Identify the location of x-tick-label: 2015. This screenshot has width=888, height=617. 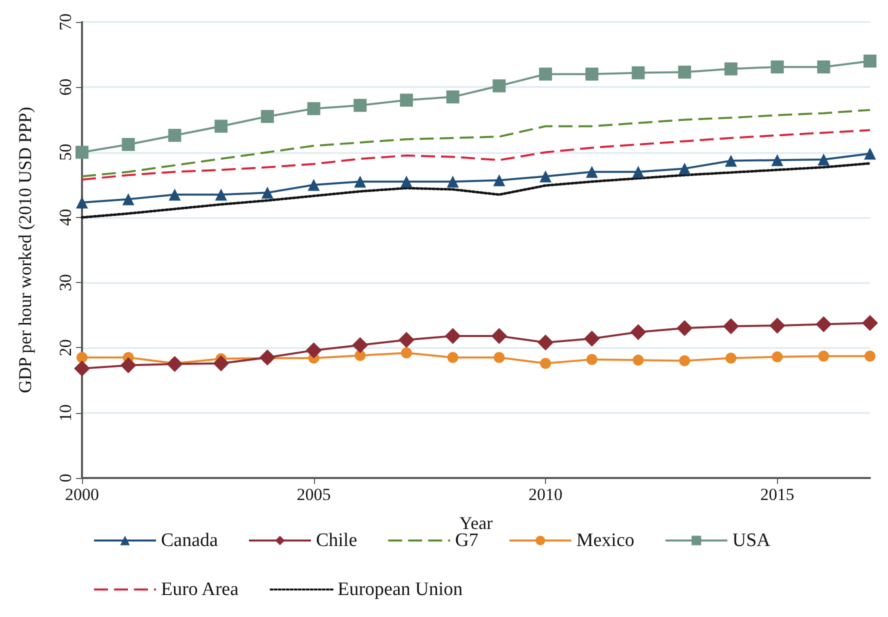
(777, 494).